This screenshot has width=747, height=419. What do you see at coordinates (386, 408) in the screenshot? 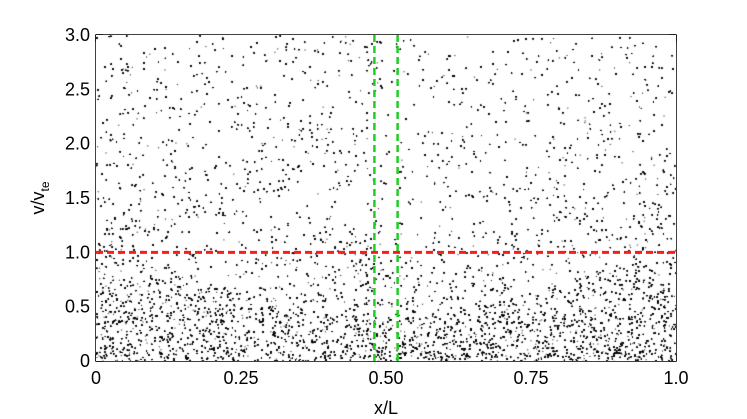
I see `x-axis-label: x/L` at bounding box center [386, 408].